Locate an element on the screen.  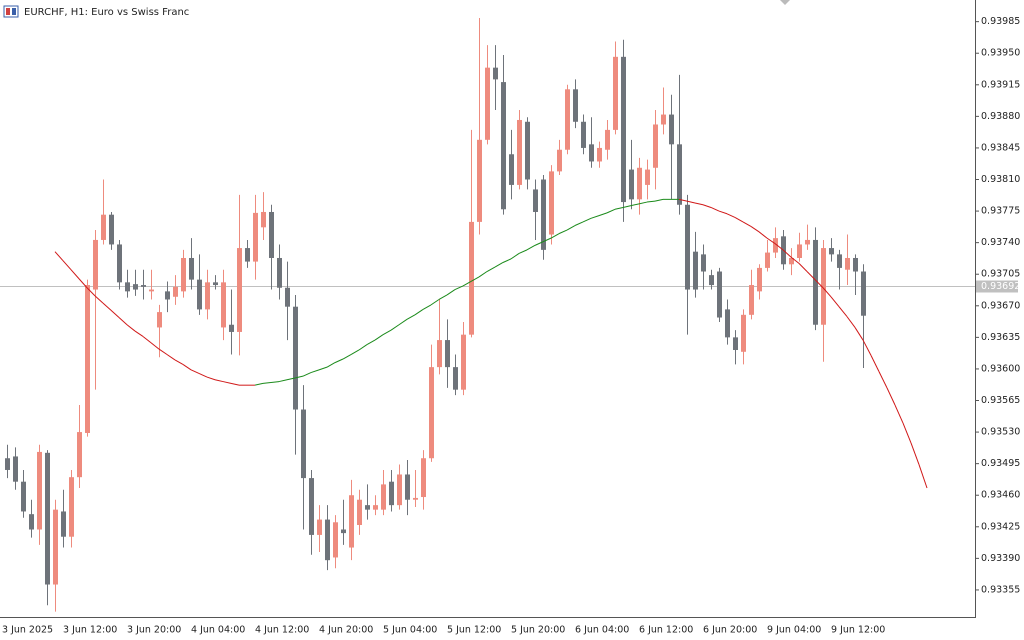
y-tick-label: 0.93460 is located at coordinates (1000, 495).